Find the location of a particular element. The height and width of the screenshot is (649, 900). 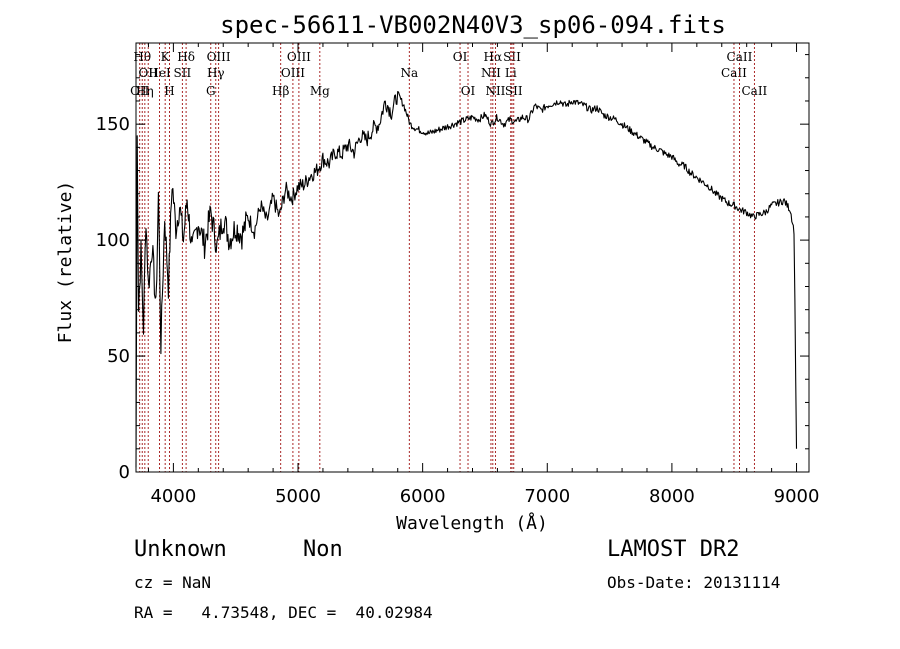

chart-title: spec-56611-VB002N40V3_sp06-094.fits is located at coordinates (473, 25).